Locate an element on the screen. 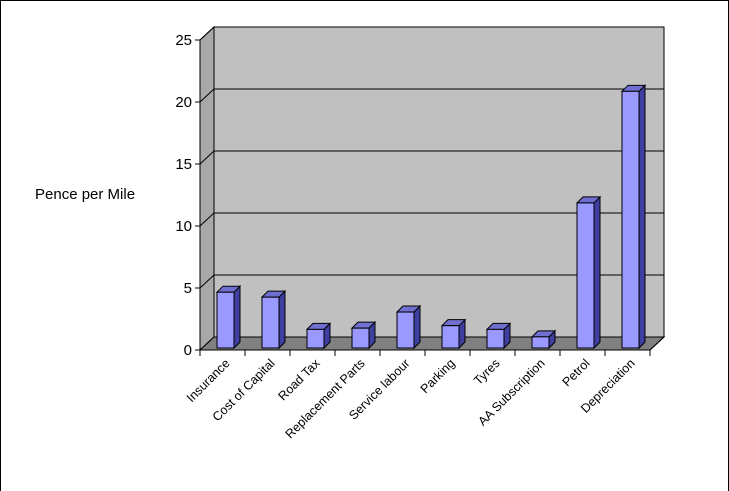 Image resolution: width=729 pixels, height=491 pixels. side-wall is located at coordinates (207, 188).